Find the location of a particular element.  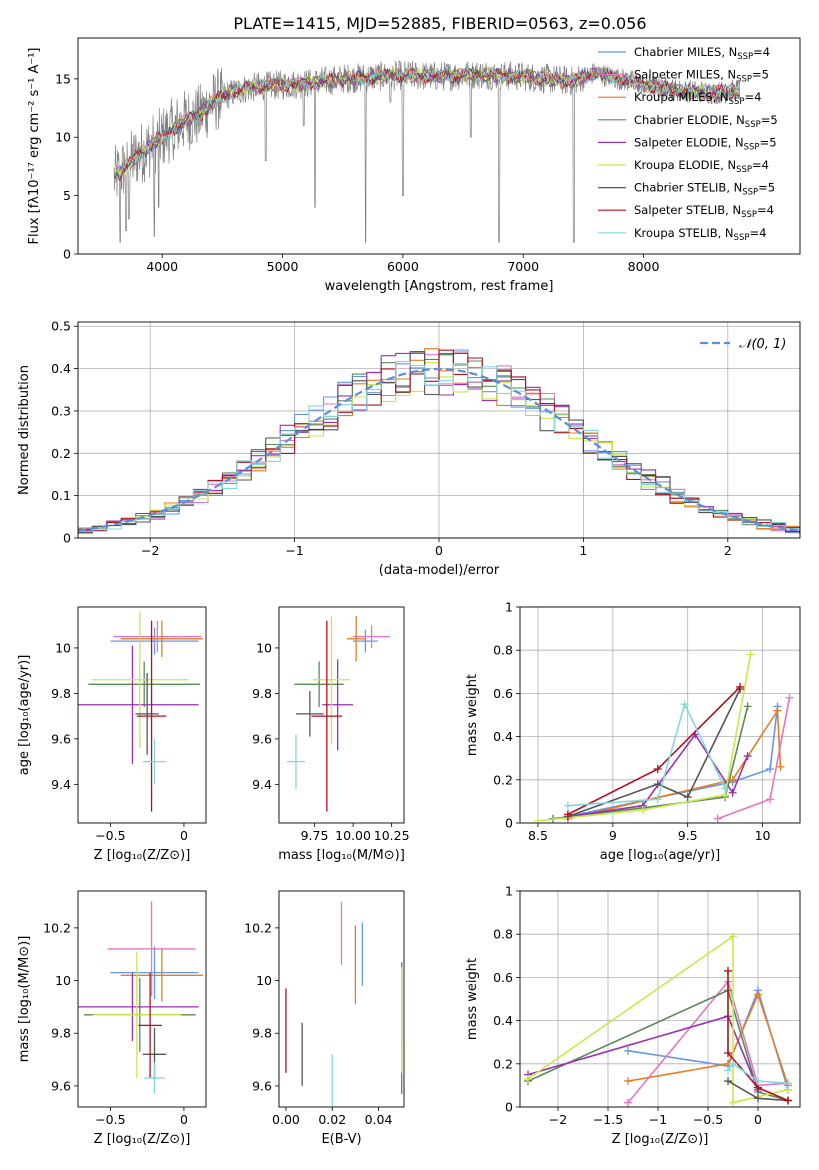

y-tick-label: 15 is located at coordinates (63, 78).